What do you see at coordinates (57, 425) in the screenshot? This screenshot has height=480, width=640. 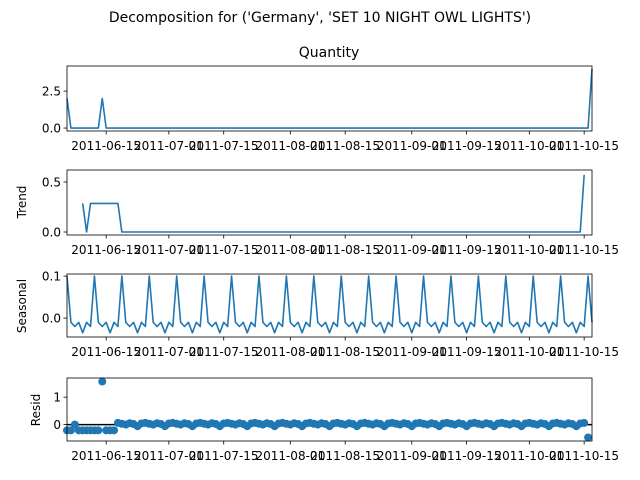 I see `resid-ytick-label: 0` at bounding box center [57, 425].